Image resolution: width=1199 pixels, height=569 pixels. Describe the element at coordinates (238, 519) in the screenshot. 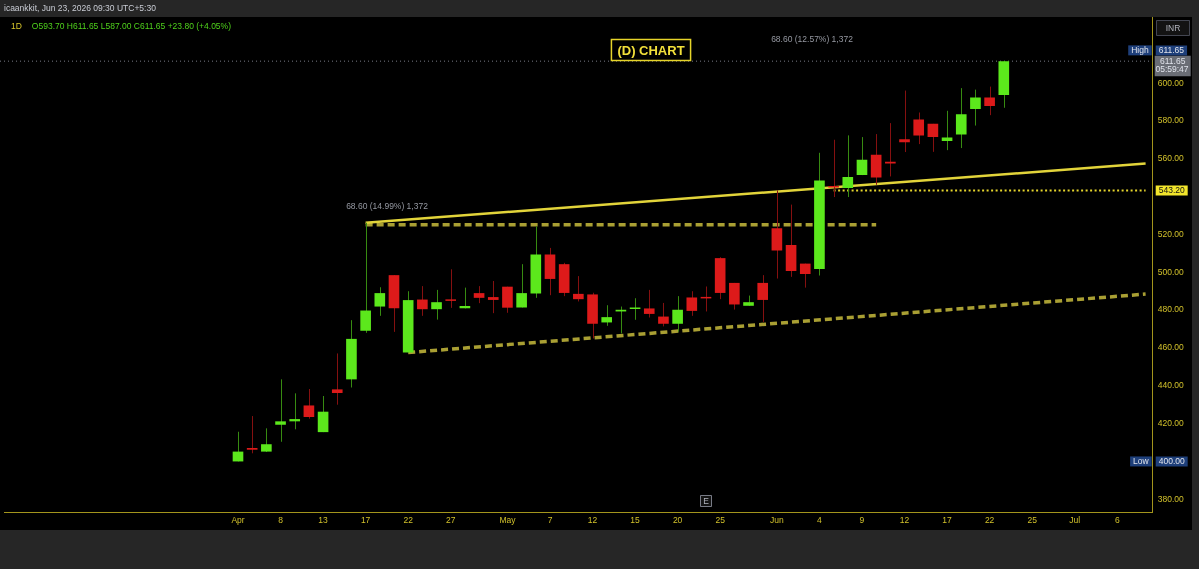

I see `x-tick-label: Apr` at that location.